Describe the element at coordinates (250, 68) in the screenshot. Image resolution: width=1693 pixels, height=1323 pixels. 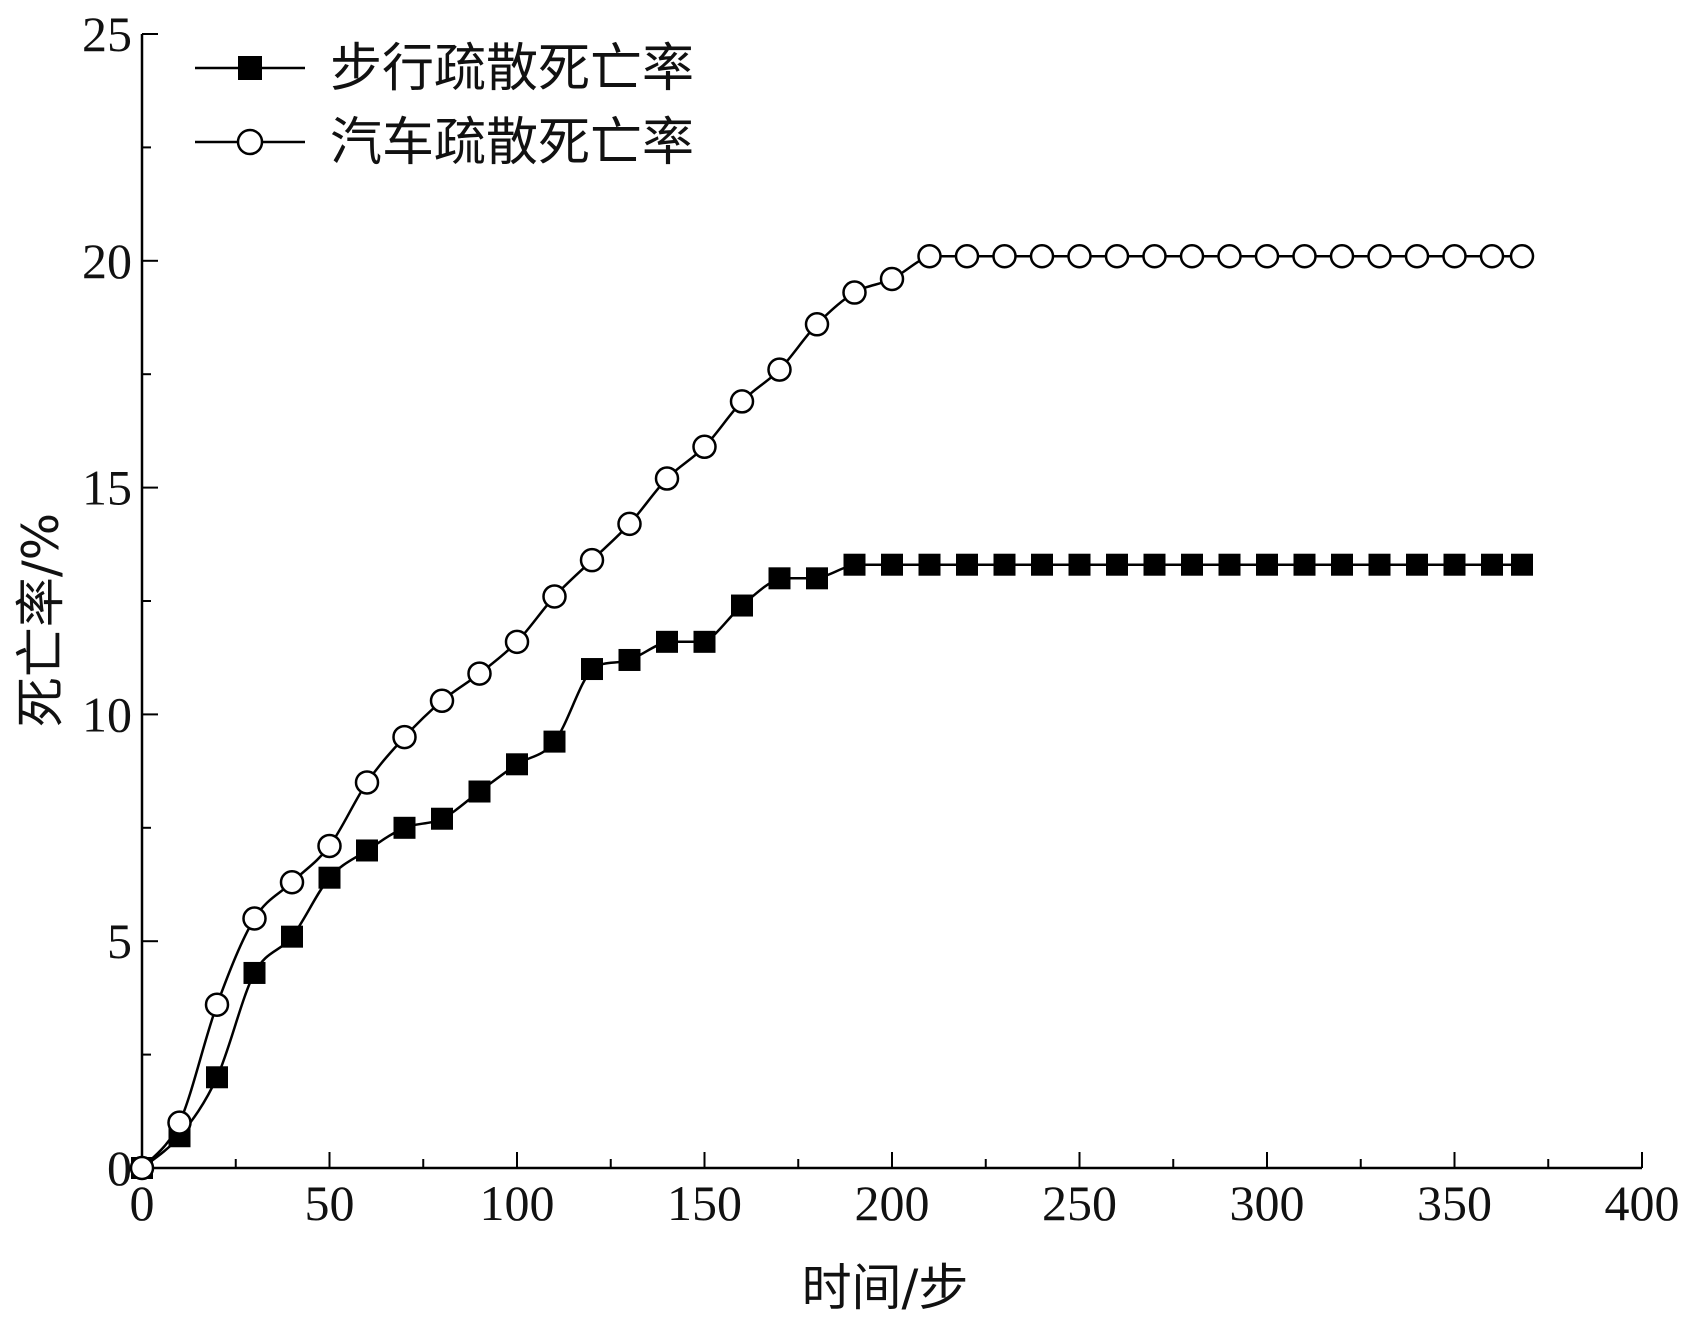
I see `legend-marker-square` at that location.